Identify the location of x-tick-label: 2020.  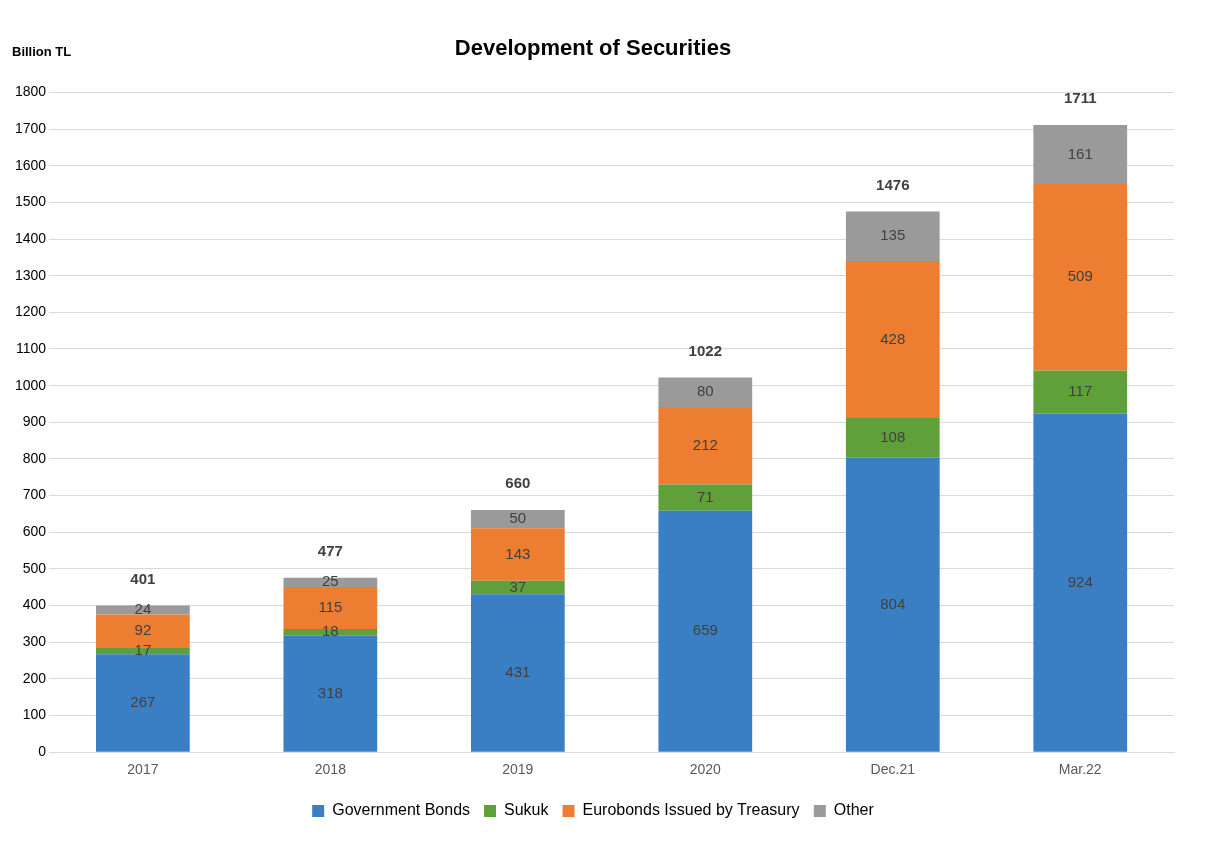
(705, 769).